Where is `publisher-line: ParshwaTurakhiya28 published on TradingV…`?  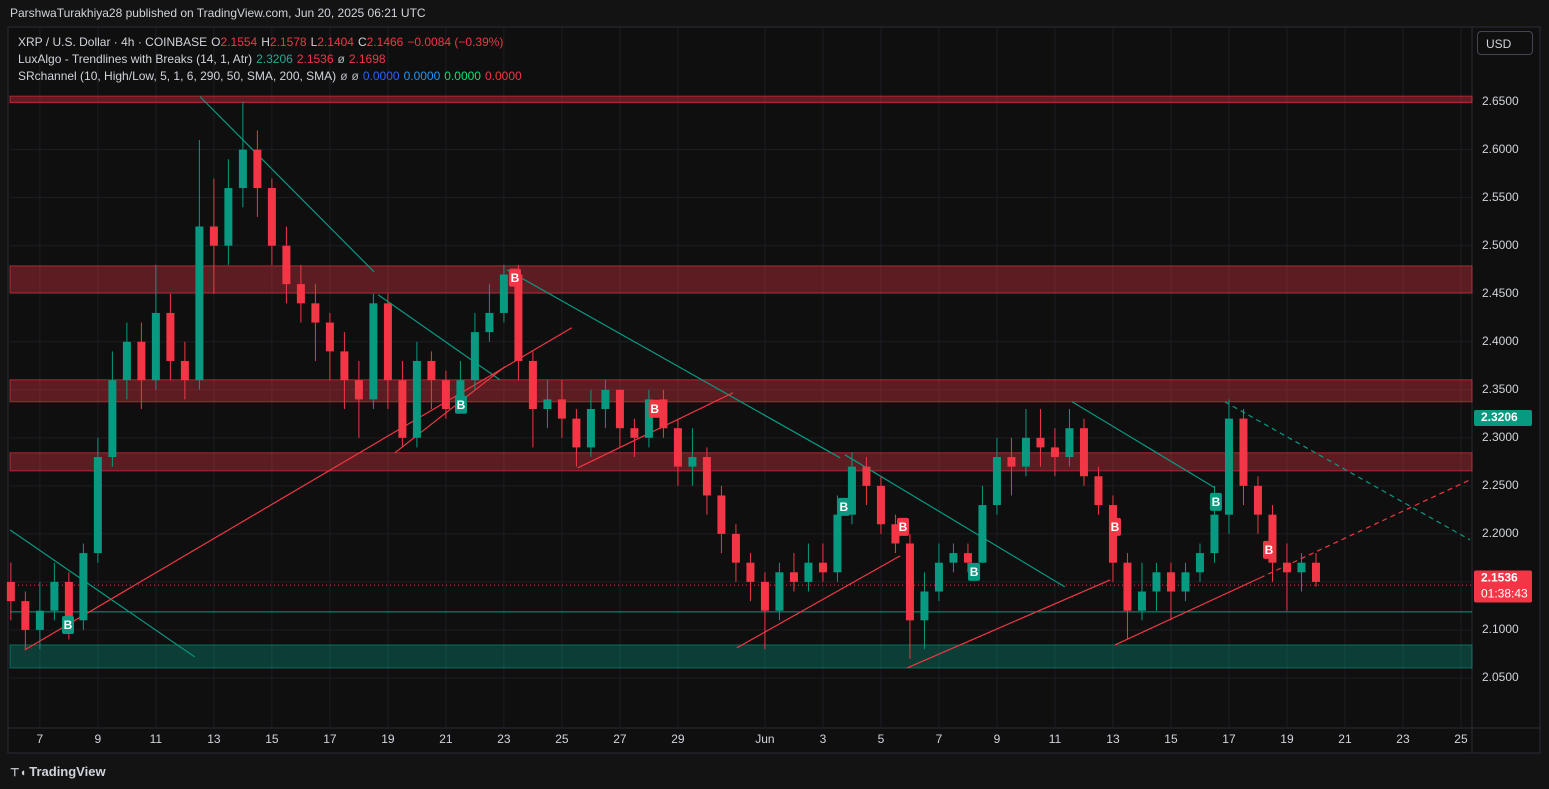 publisher-line: ParshwaTurakhiya28 published on TradingV… is located at coordinates (218, 13).